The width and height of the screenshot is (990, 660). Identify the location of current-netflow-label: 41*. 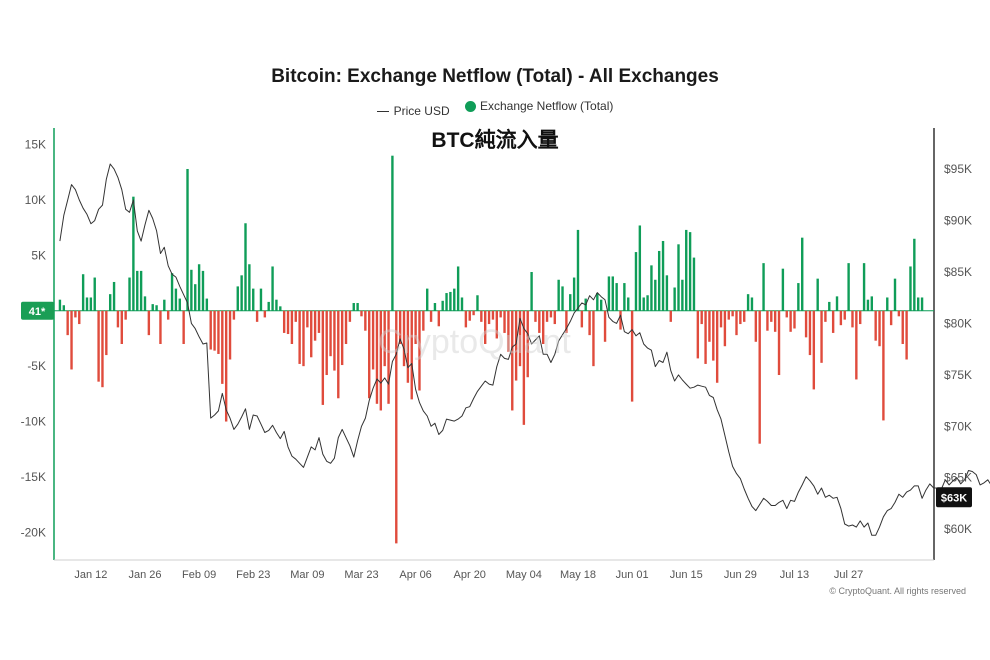
(37, 312).